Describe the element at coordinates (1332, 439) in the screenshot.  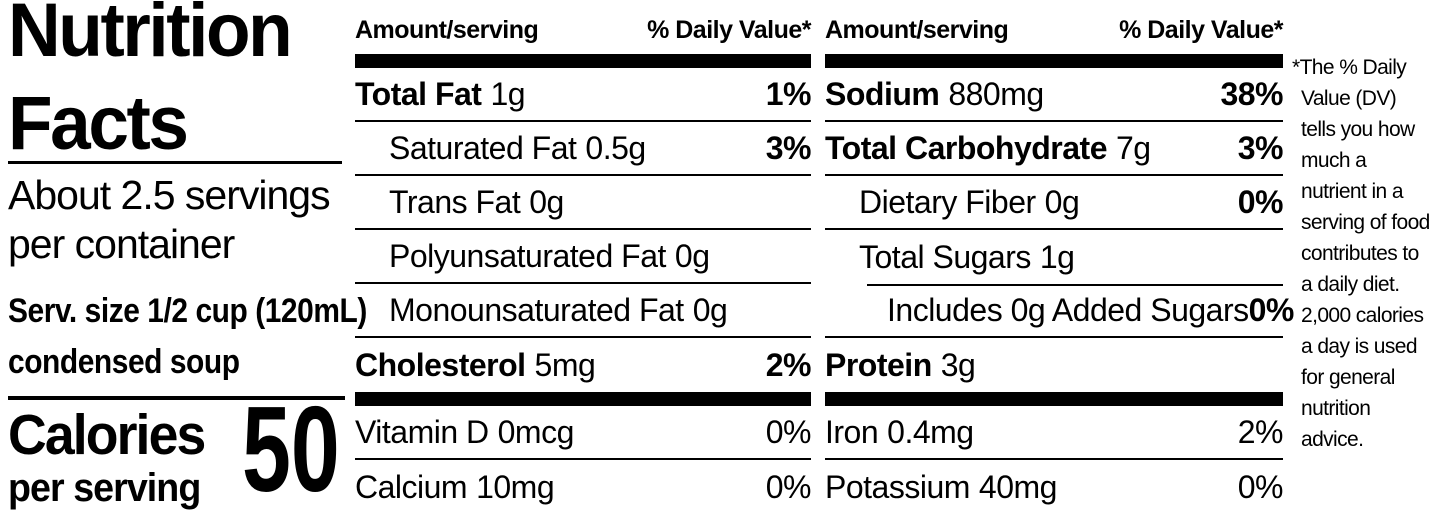
I see `footnote-line: advice.` at that location.